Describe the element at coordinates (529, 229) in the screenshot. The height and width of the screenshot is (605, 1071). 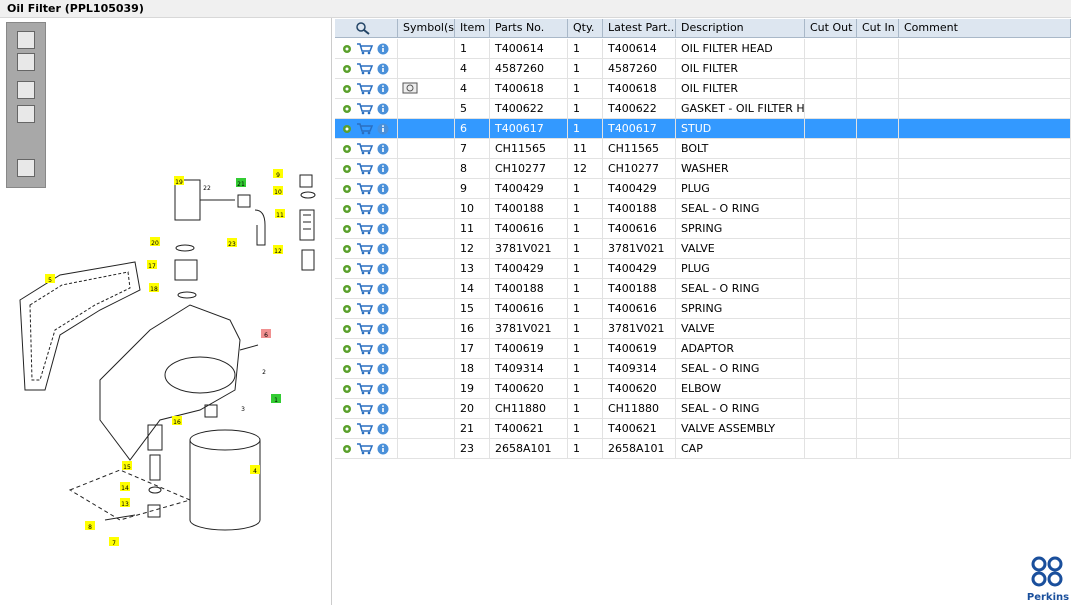
I see `part-no-cell: T400616` at that location.